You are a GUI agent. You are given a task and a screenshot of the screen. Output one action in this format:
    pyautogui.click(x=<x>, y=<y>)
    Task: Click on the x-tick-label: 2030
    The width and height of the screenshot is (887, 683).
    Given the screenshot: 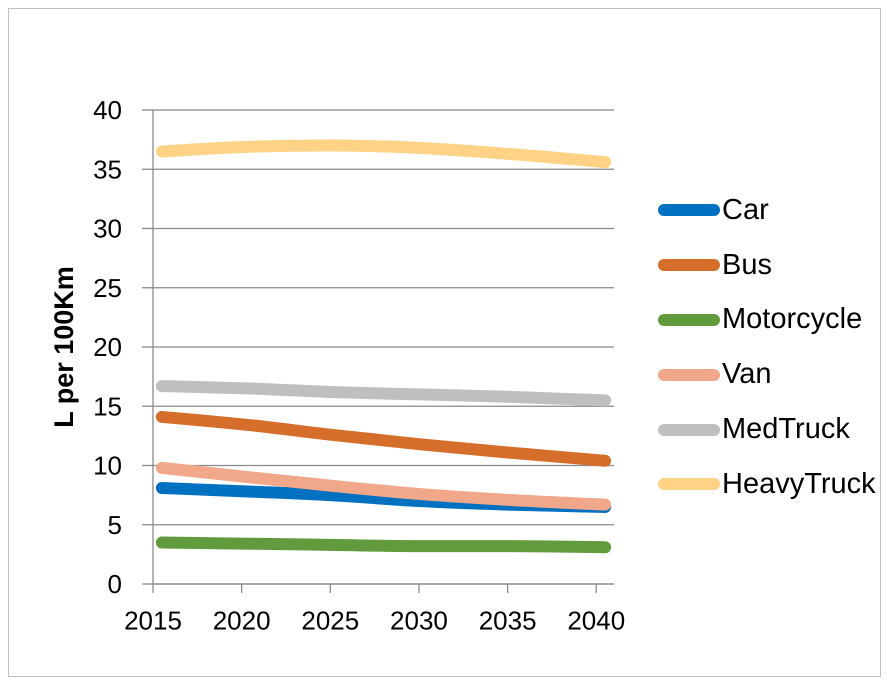 What is the action you would take?
    pyautogui.click(x=419, y=620)
    